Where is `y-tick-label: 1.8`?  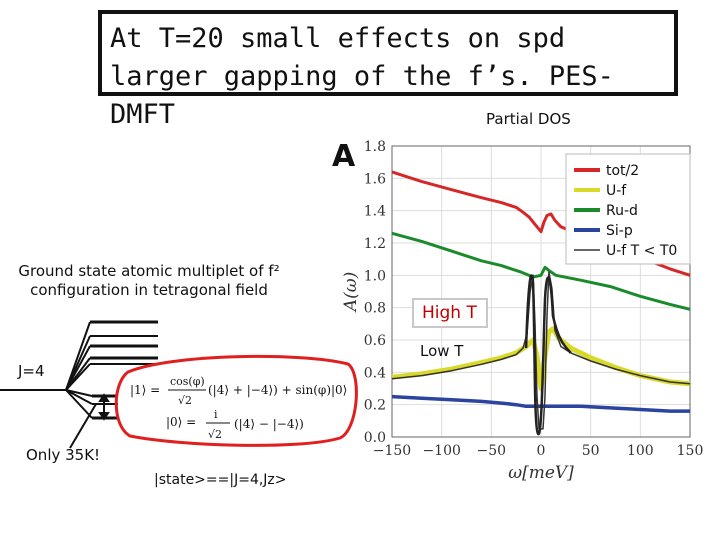 y-tick-label: 1.8 is located at coordinates (375, 147).